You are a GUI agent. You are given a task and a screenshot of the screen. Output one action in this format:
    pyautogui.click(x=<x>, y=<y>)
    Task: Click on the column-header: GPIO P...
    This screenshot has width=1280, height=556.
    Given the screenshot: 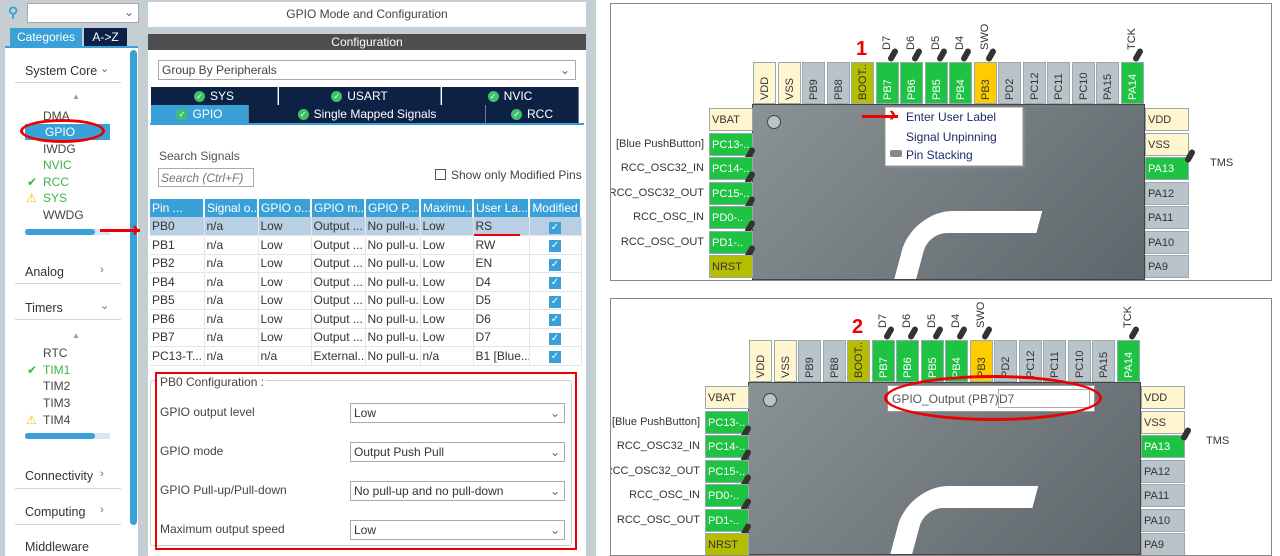 What is the action you would take?
    pyautogui.click(x=393, y=208)
    